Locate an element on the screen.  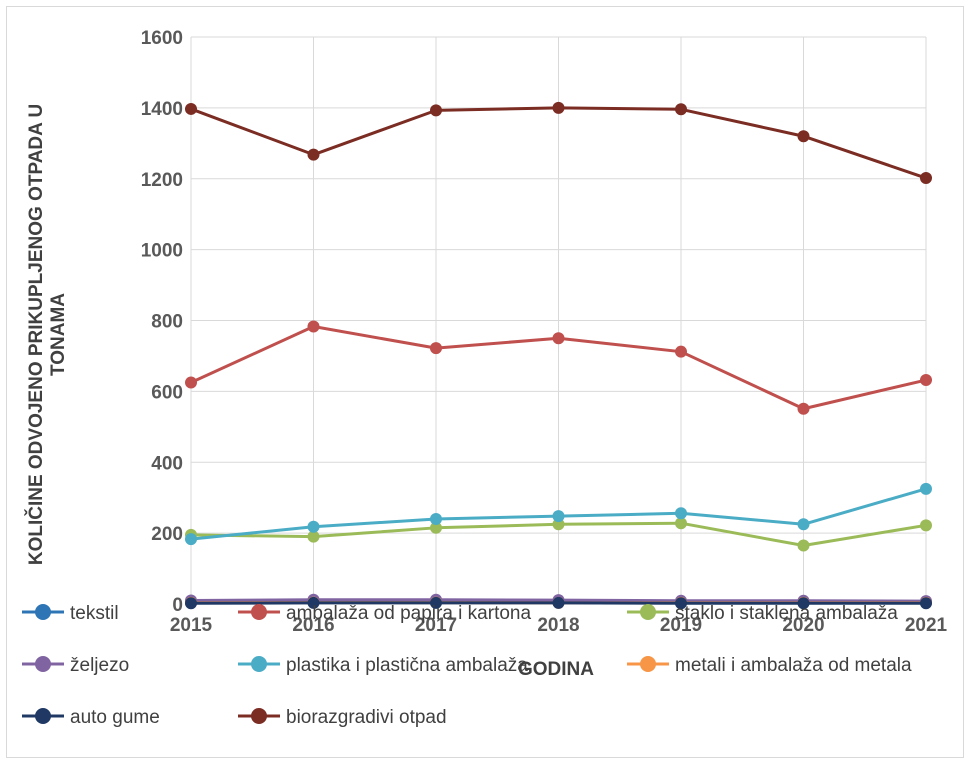
x-tick-label: 2017 is located at coordinates (436, 625).